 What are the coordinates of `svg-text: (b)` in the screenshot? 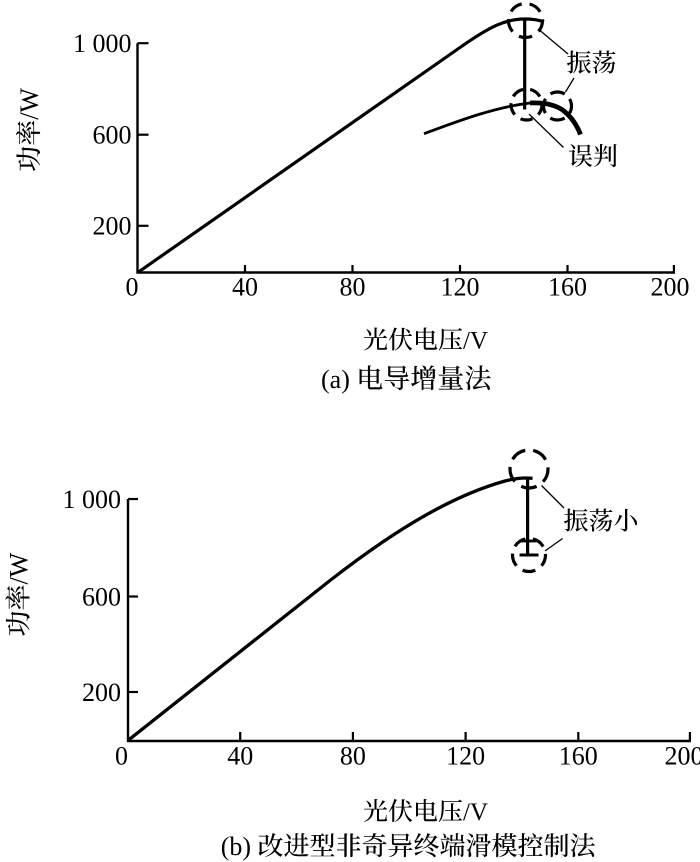 It's located at (236, 846).